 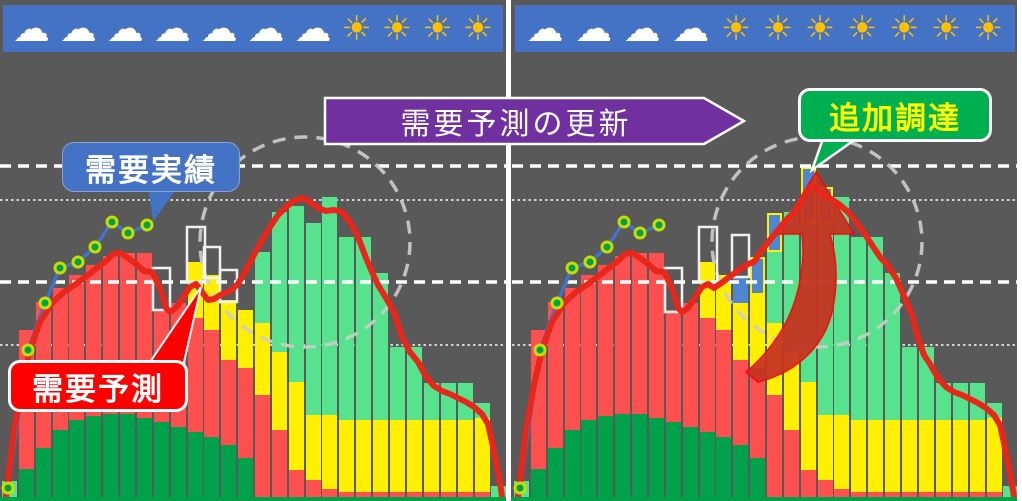 I want to click on forecast-demand-callout: 需要予測, so click(x=98, y=386).